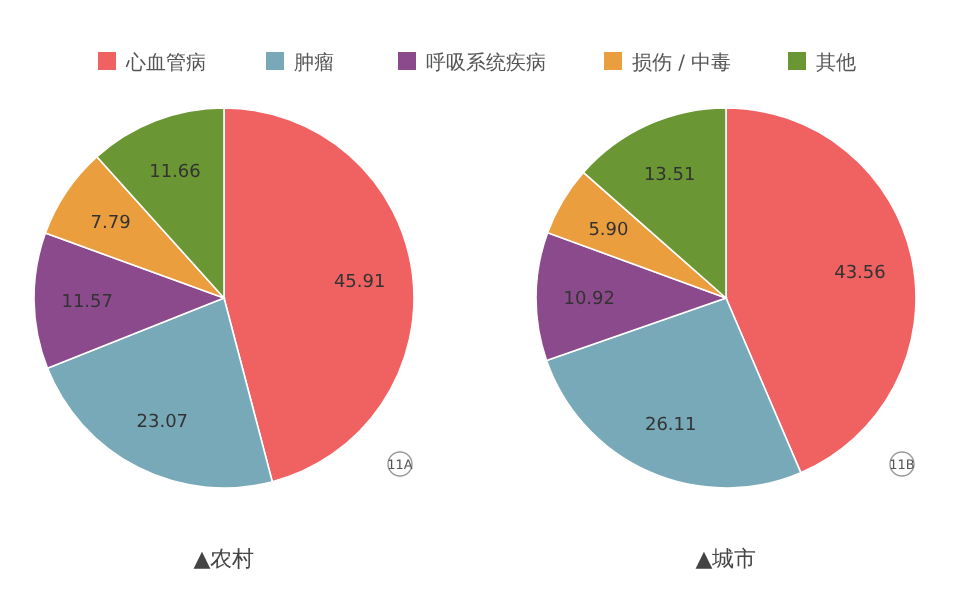  I want to click on text: ▲农村, so click(224, 559).